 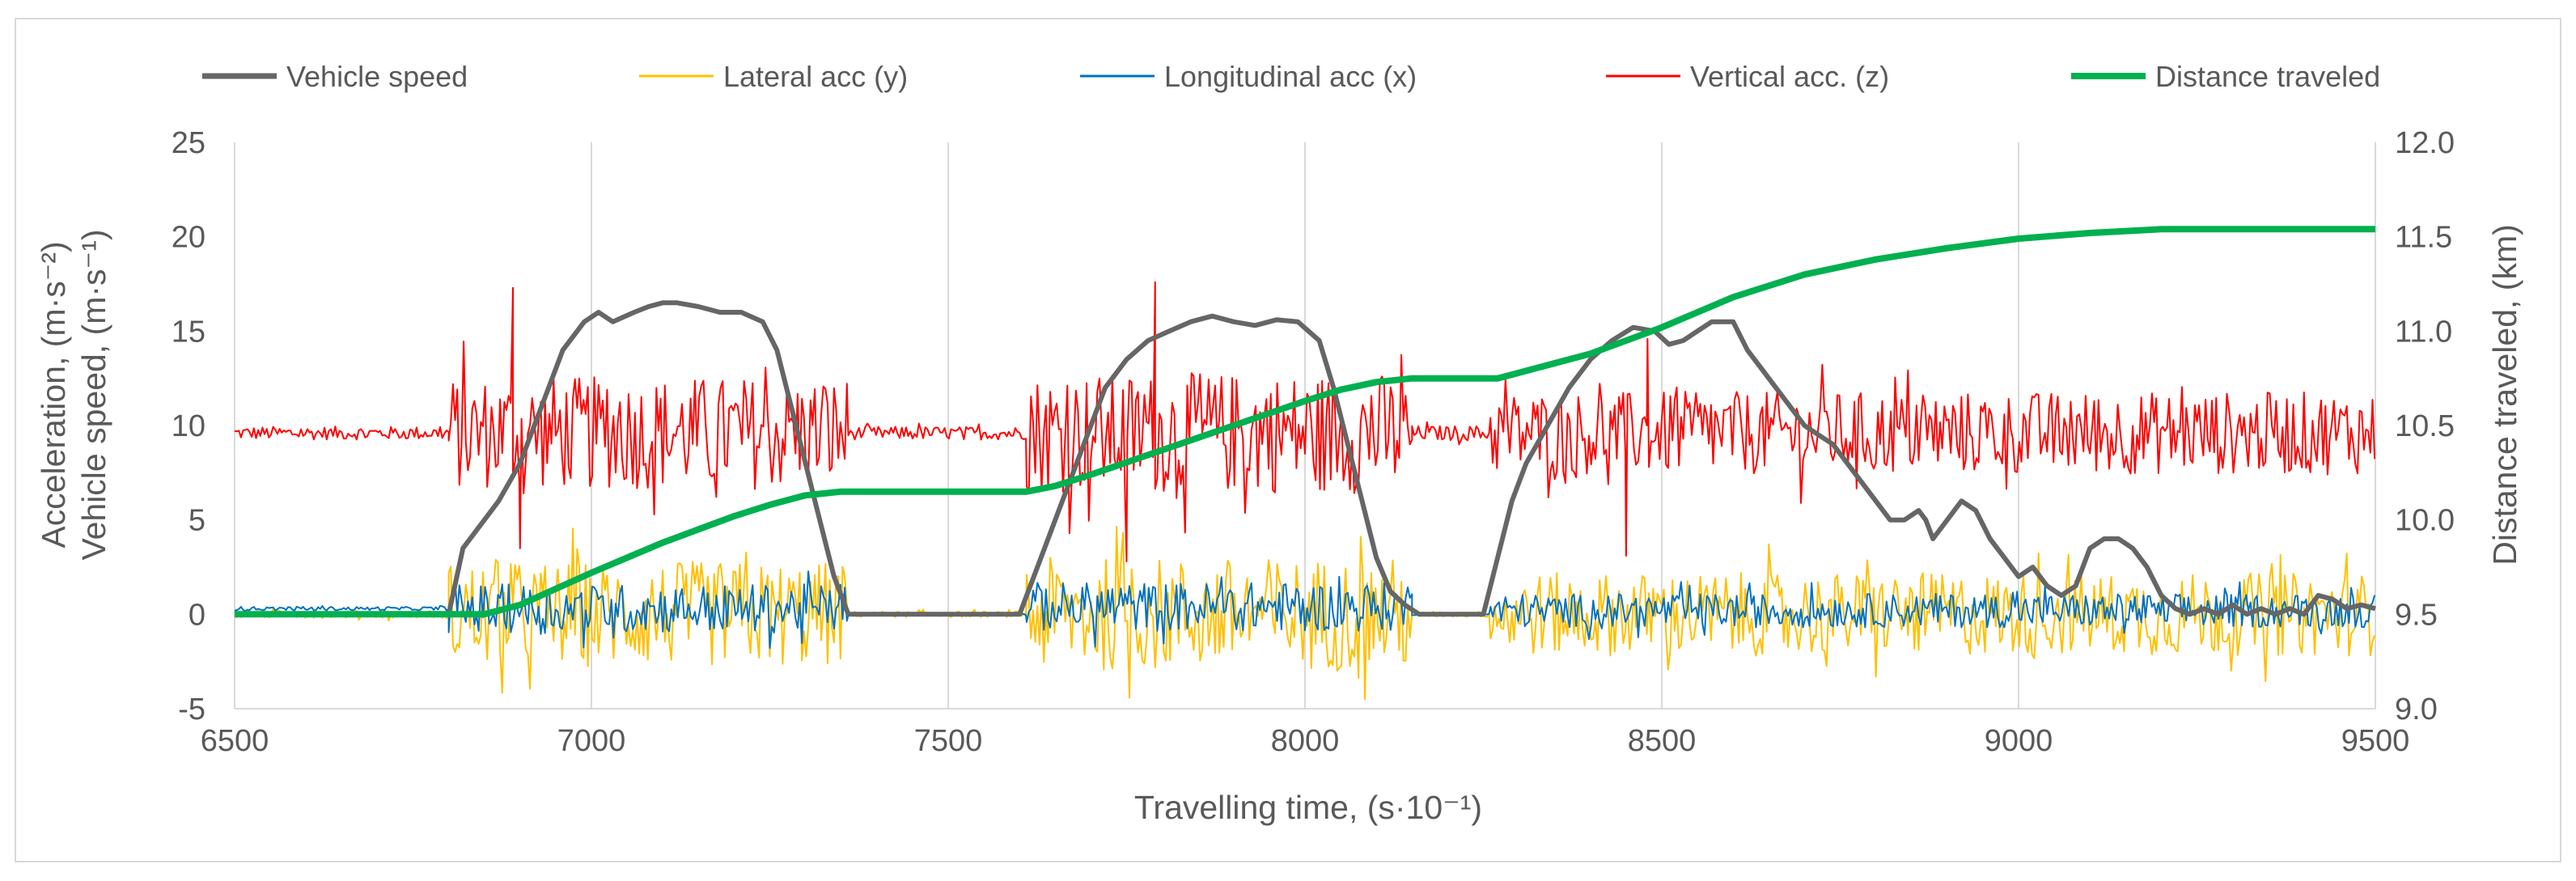 What do you see at coordinates (188, 332) in the screenshot?
I see `y-tick-label-left: 15` at bounding box center [188, 332].